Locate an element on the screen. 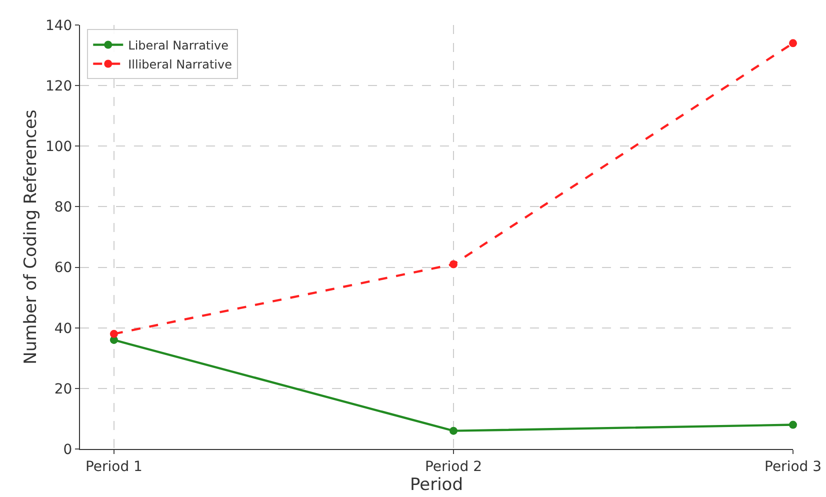 The image size is (826, 497). y-tick-label: 60 is located at coordinates (63, 268).